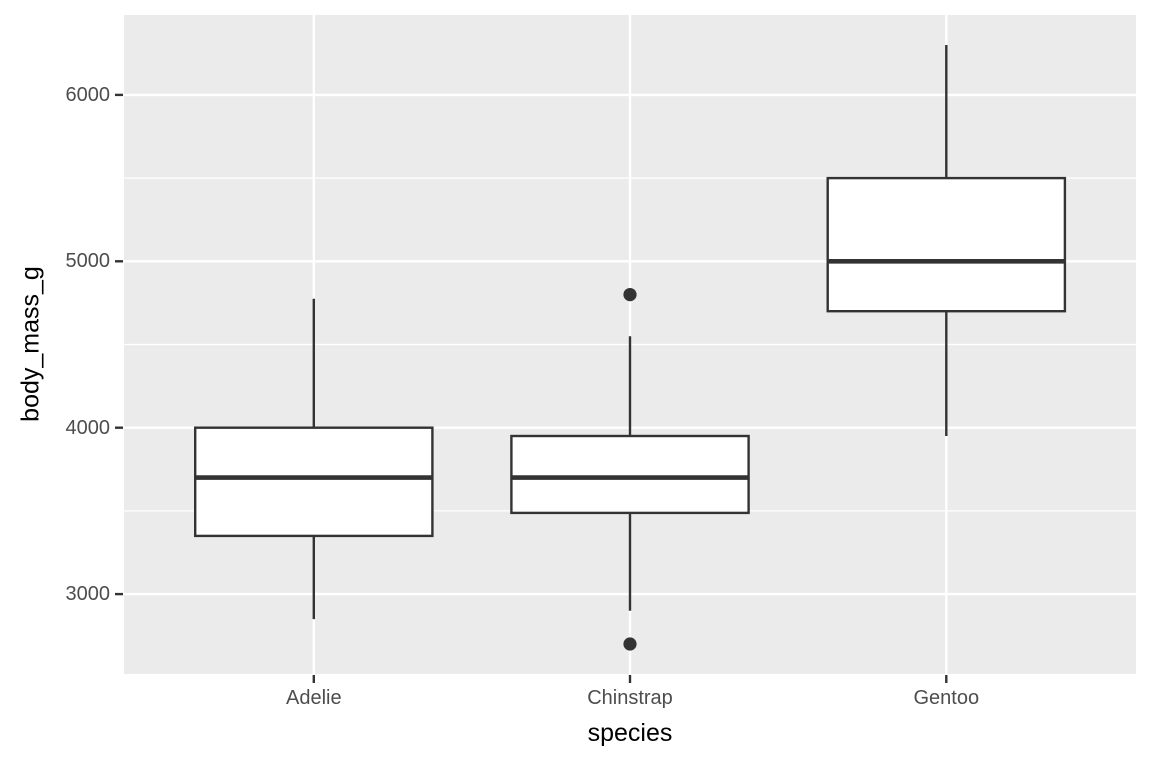  Describe the element at coordinates (88, 94) in the screenshot. I see `y-tick-label-6000: 6000` at that location.